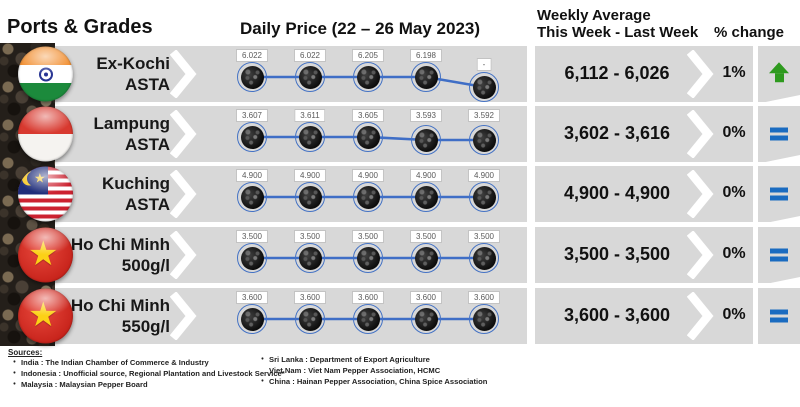  I want to click on daily-price-header: Daily Price (22 – 26 May 2023), so click(360, 28).